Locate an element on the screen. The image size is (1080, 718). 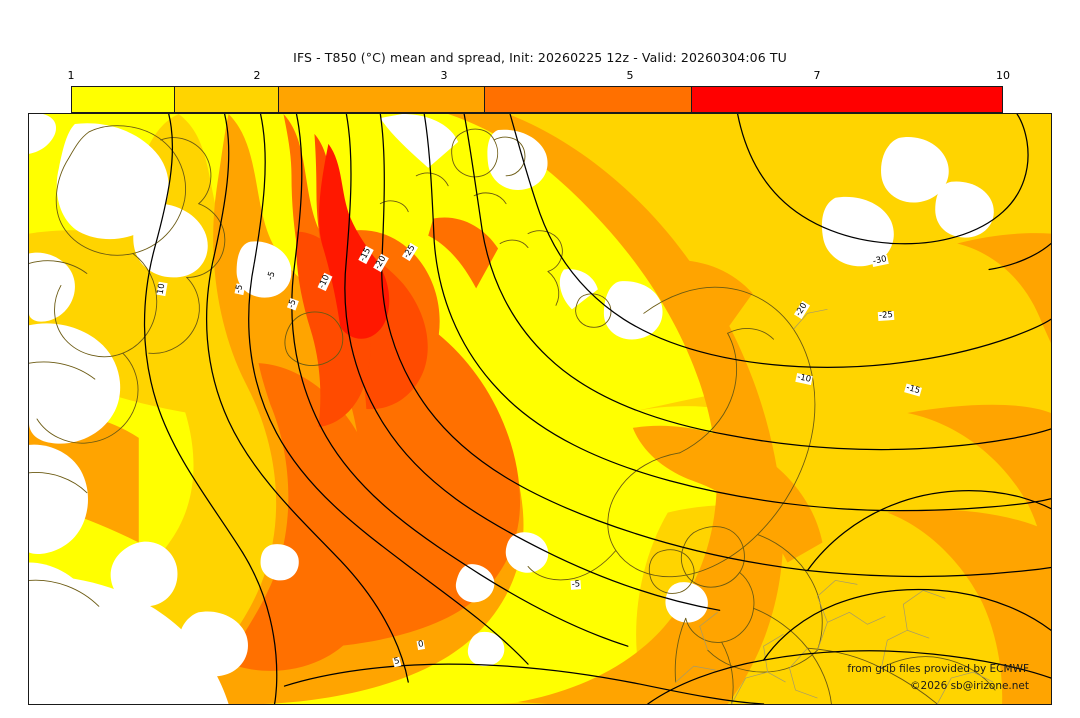
contour-label-minus5: -5 is located at coordinates (576, 584).